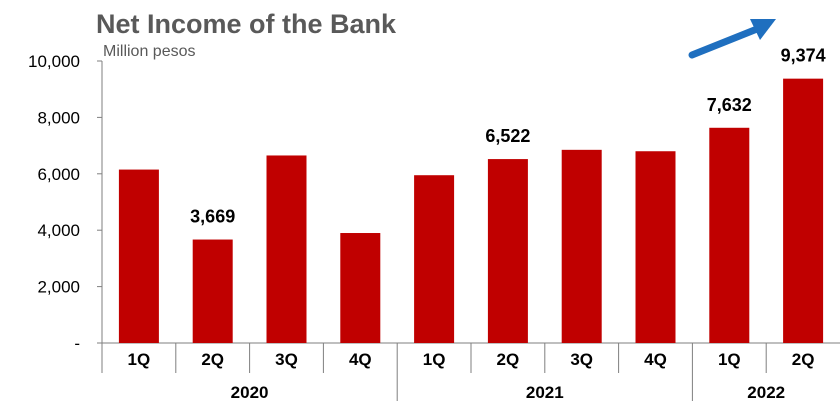 This screenshot has height=401, width=840. What do you see at coordinates (246, 24) in the screenshot?
I see `chart-title: Net Income of the Bank` at bounding box center [246, 24].